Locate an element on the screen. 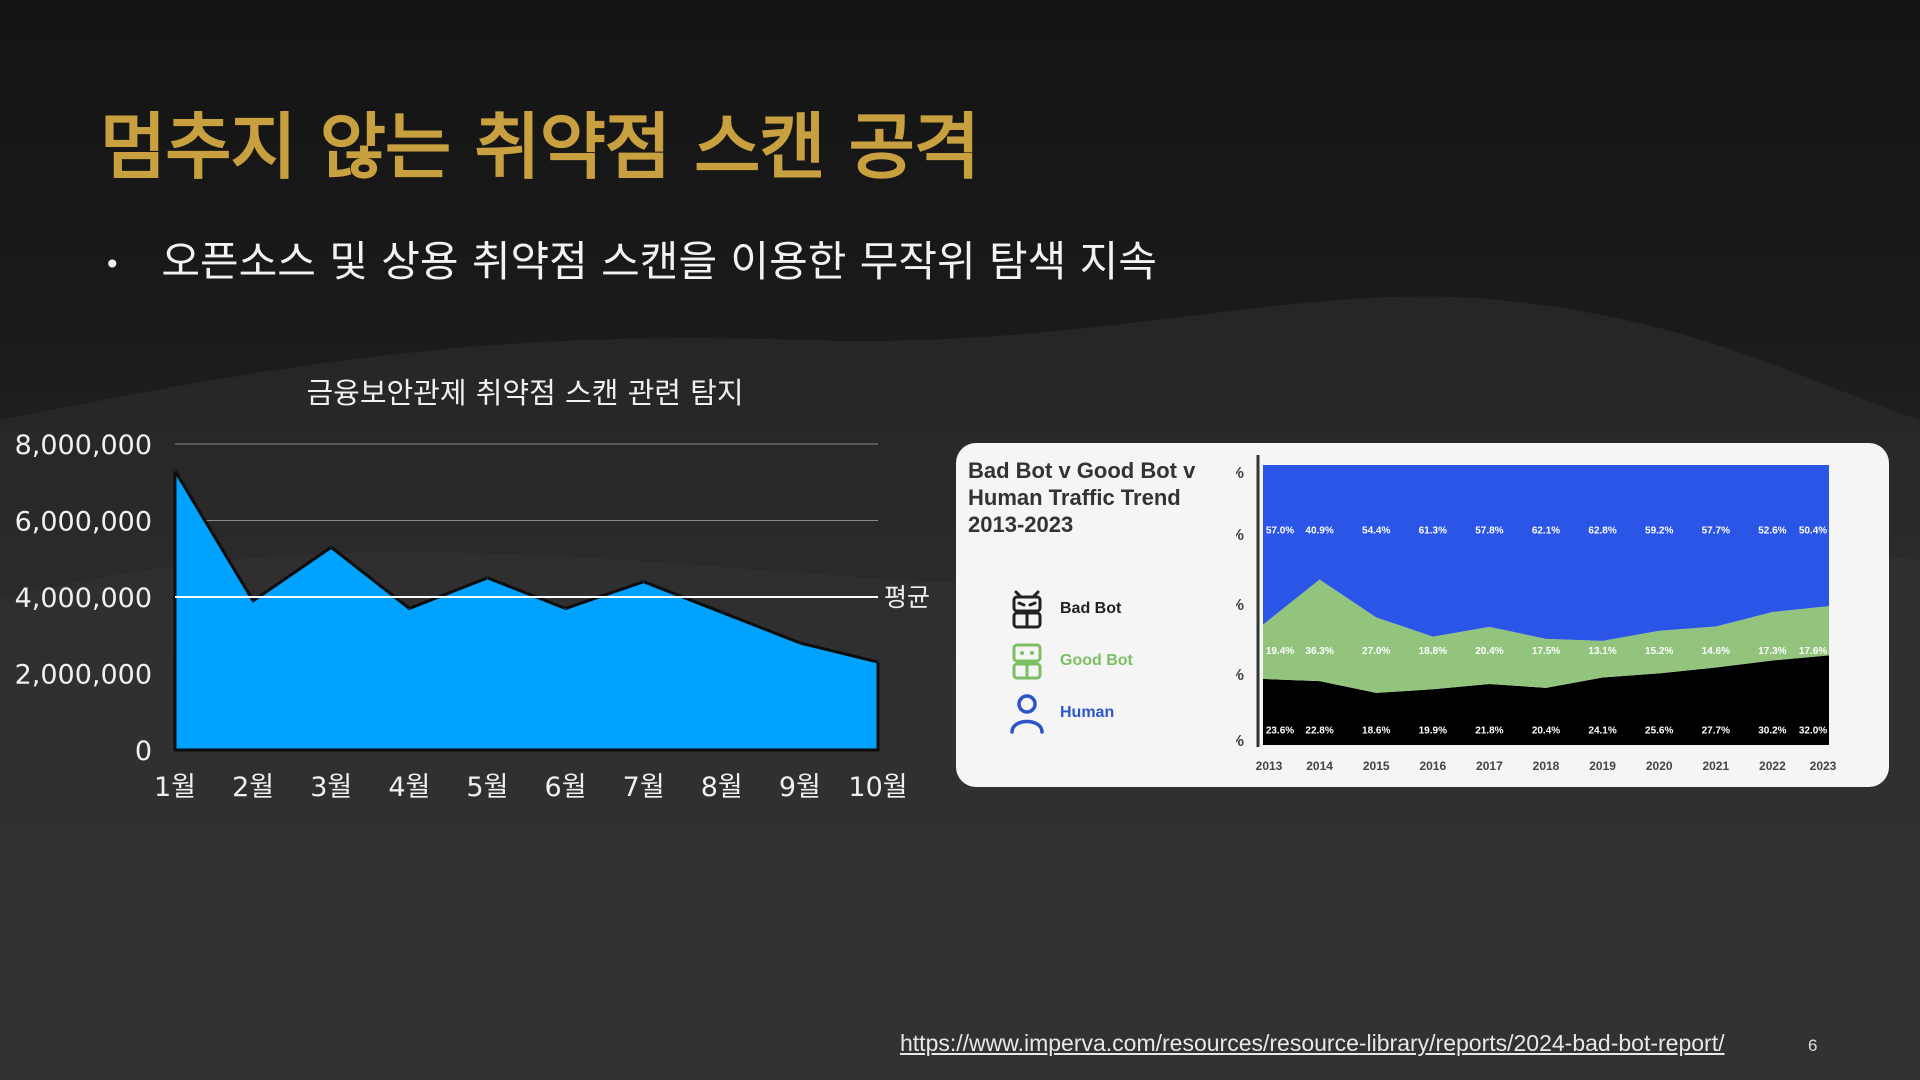  human-icon is located at coordinates (1027, 714).